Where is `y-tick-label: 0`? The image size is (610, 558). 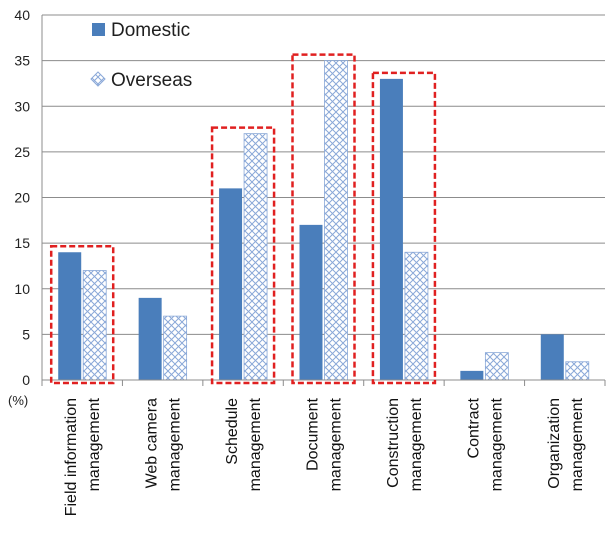 y-tick-label: 0 is located at coordinates (26, 380).